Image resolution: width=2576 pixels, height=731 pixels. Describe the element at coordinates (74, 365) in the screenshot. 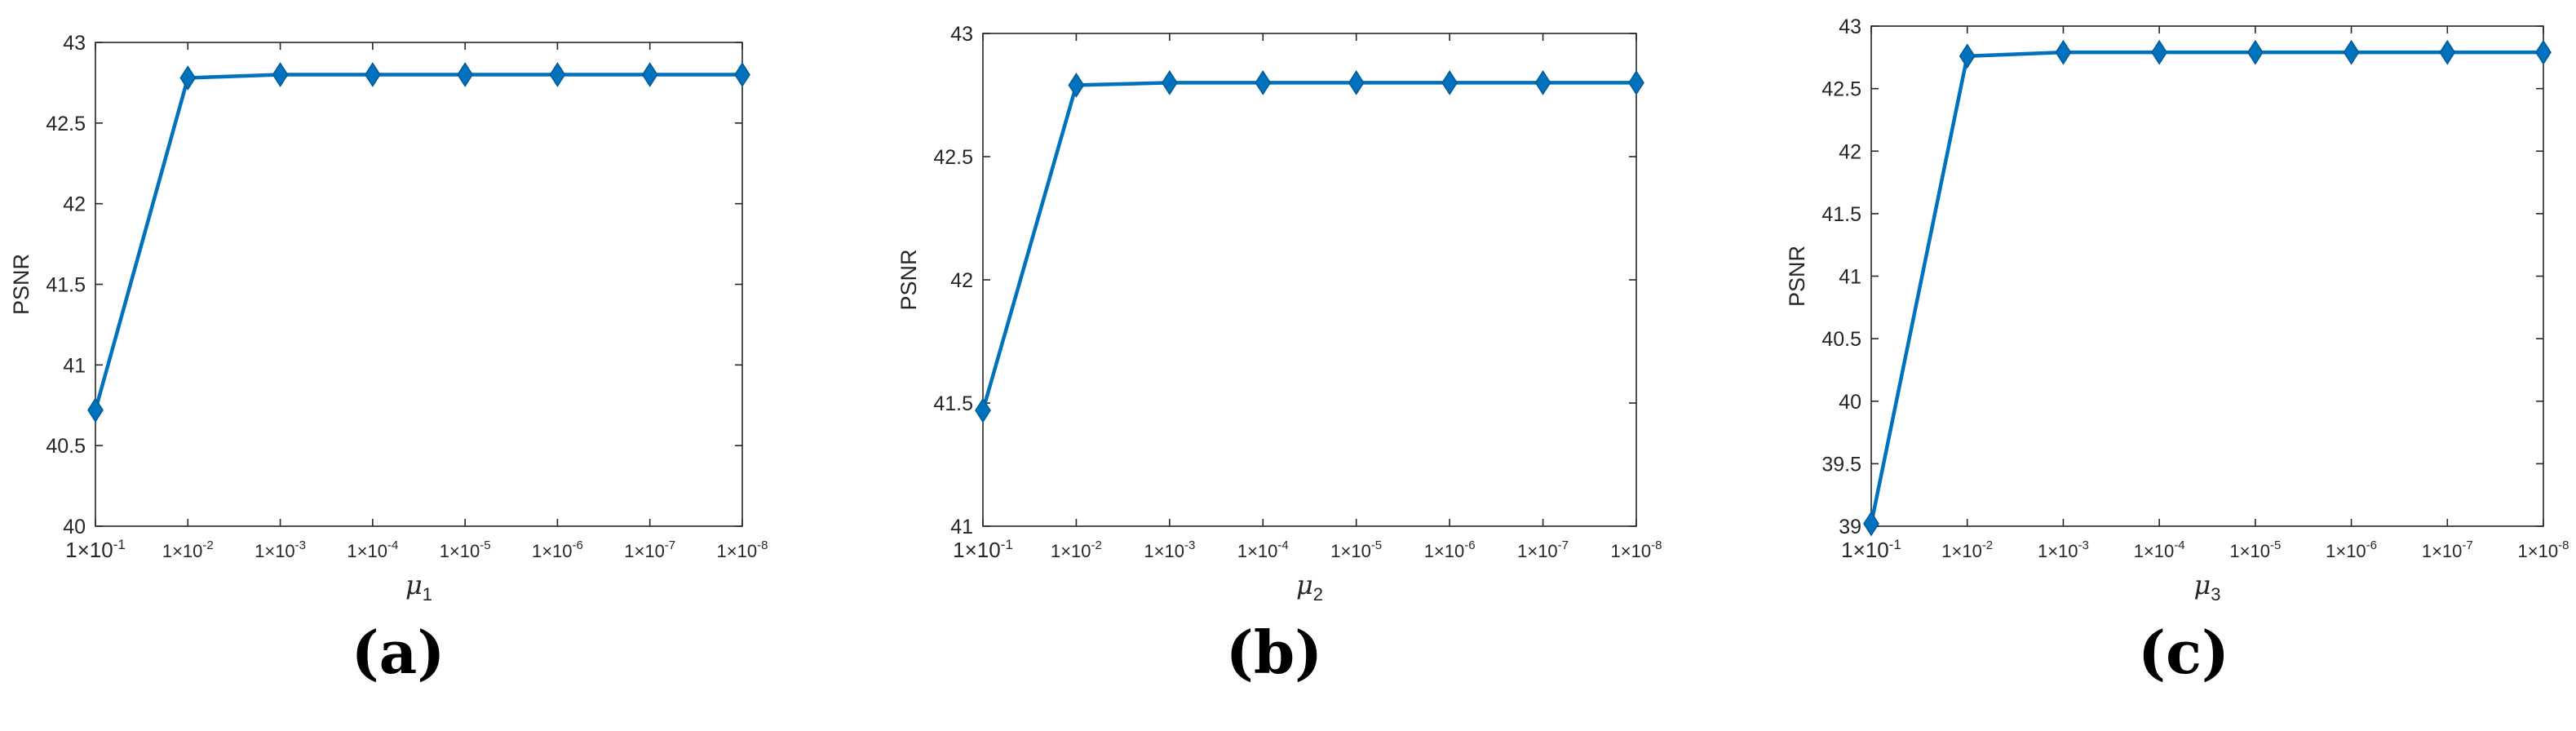

I see `y-tick-label: 41` at that location.